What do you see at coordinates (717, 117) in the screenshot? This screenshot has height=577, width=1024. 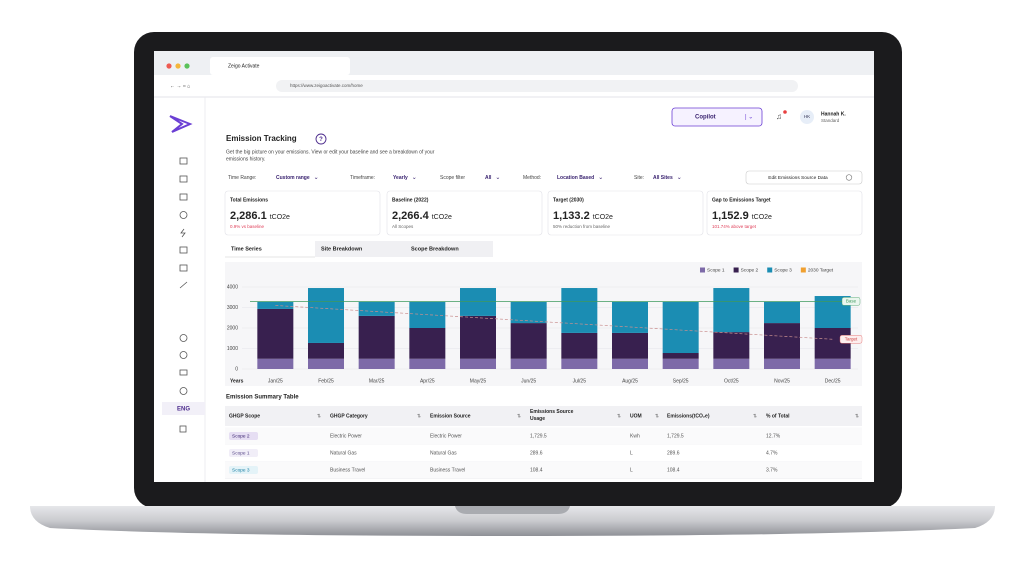 I see `copilot-button` at bounding box center [717, 117].